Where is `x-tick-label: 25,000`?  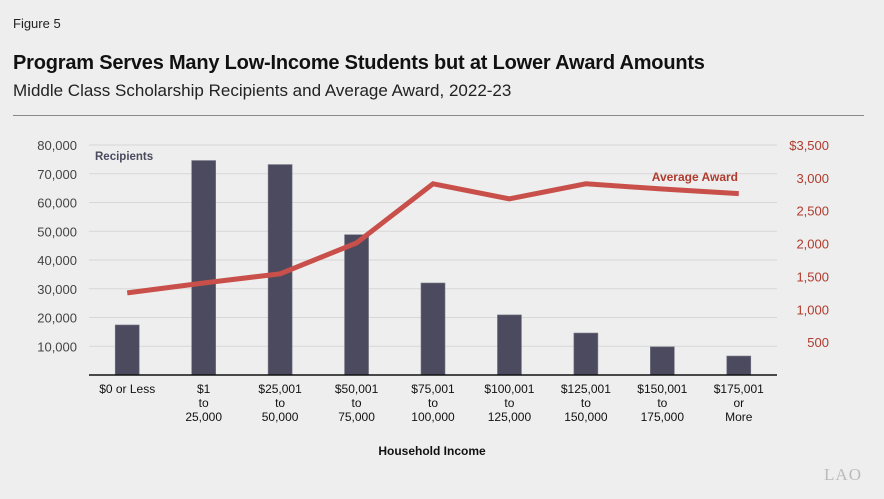
x-tick-label: 25,000 is located at coordinates (203, 417).